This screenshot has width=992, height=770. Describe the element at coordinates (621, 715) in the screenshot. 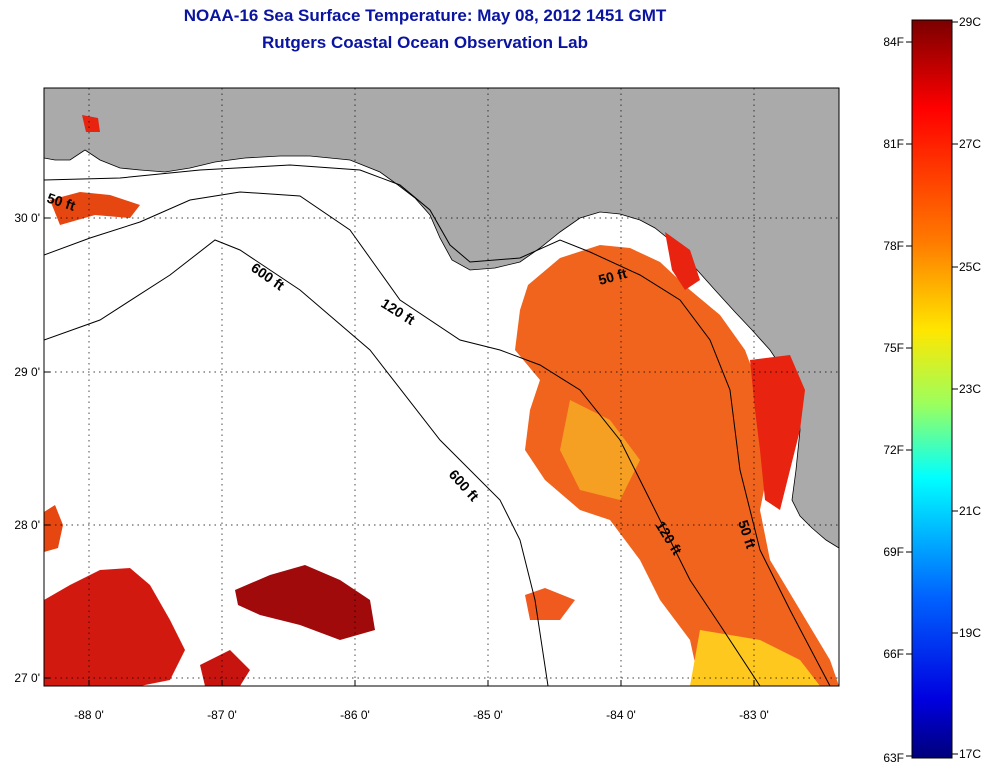

I see `lon-tick-label: -84 0'` at that location.